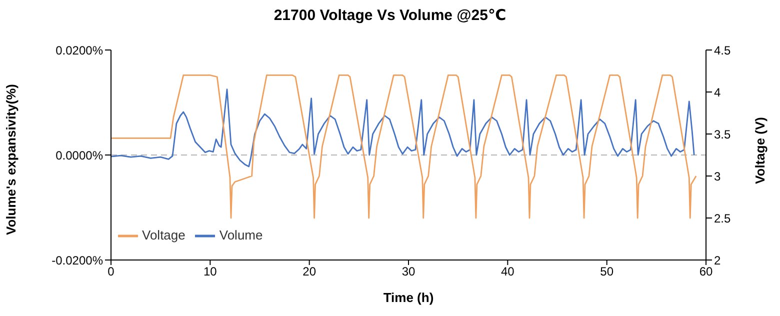 The image size is (780, 316). I want to click on legend-label: Voltage, so click(164, 234).